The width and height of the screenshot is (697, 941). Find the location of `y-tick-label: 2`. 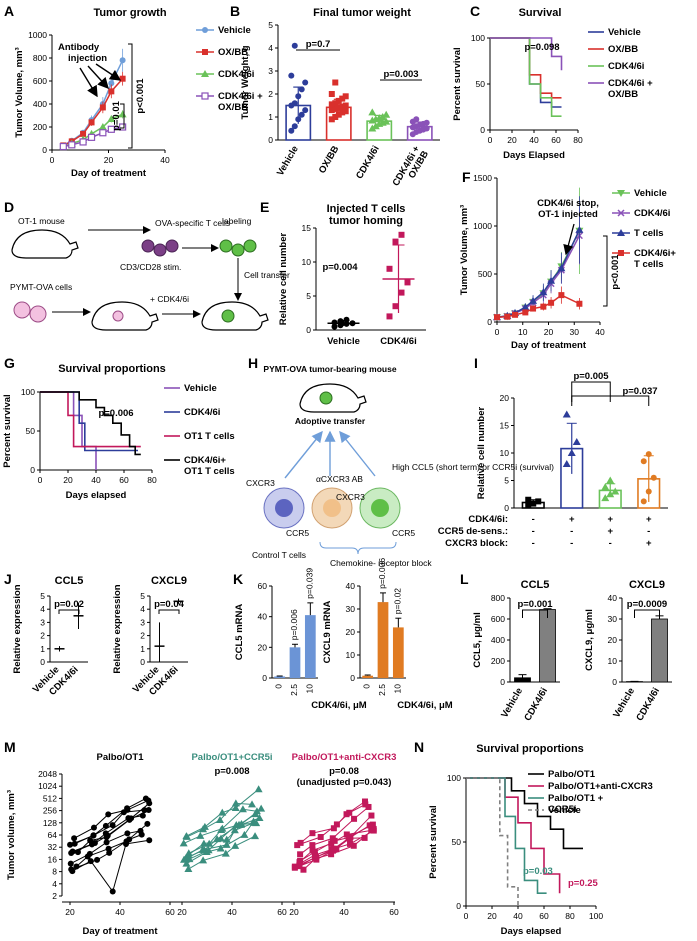

y-tick-label: 2 is located at coordinates (270, 94).